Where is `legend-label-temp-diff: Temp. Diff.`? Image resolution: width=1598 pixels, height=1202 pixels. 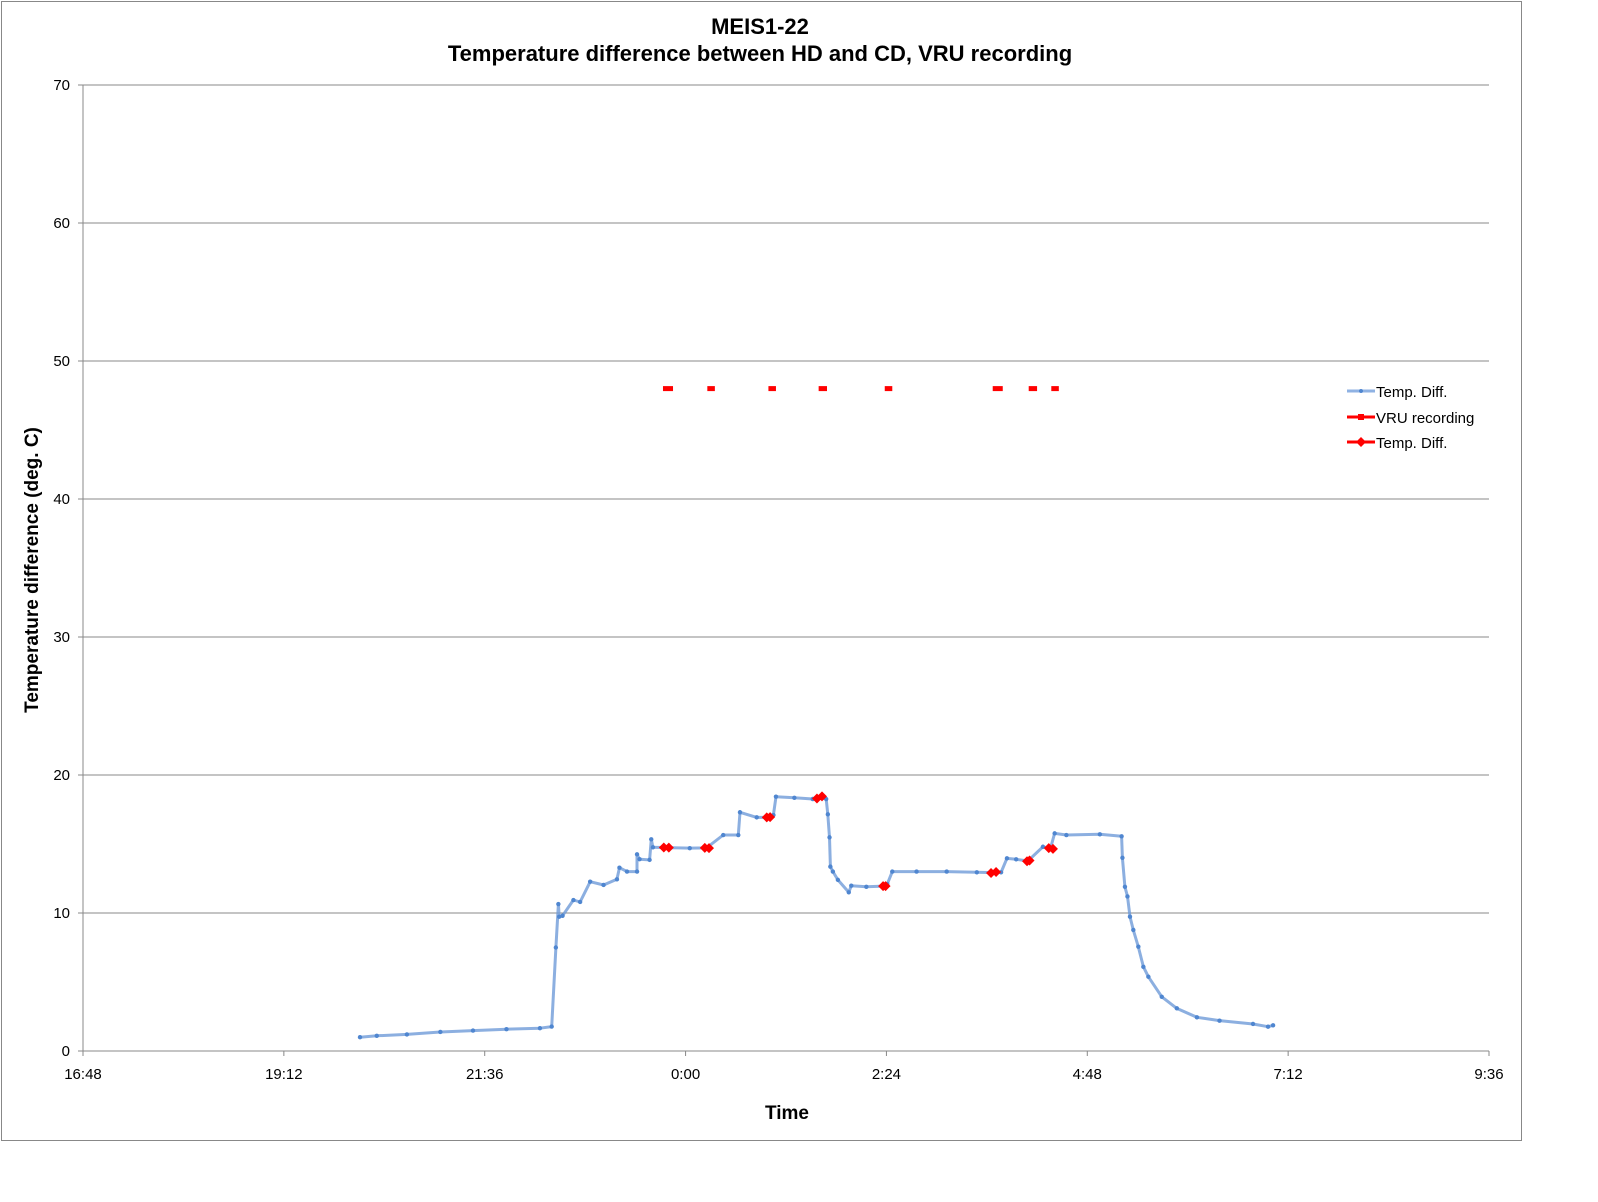
legend-label-temp-diff: Temp. Diff. is located at coordinates (1411, 392).